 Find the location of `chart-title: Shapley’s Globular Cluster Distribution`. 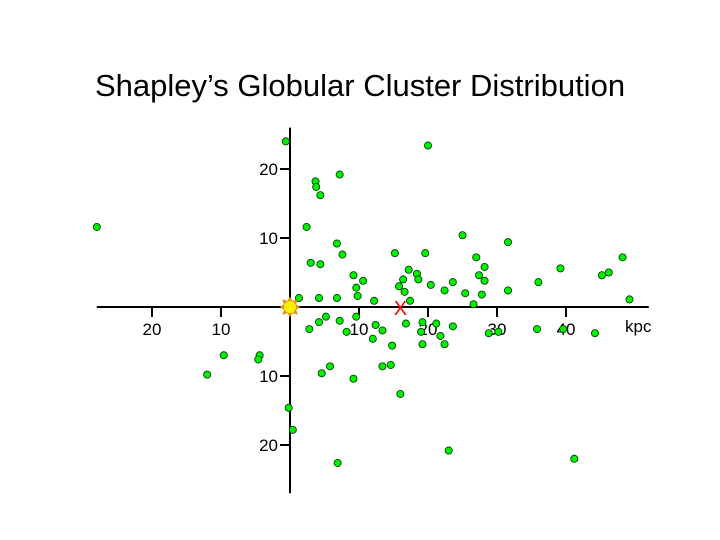

chart-title: Shapley’s Globular Cluster Distribution is located at coordinates (360, 85).